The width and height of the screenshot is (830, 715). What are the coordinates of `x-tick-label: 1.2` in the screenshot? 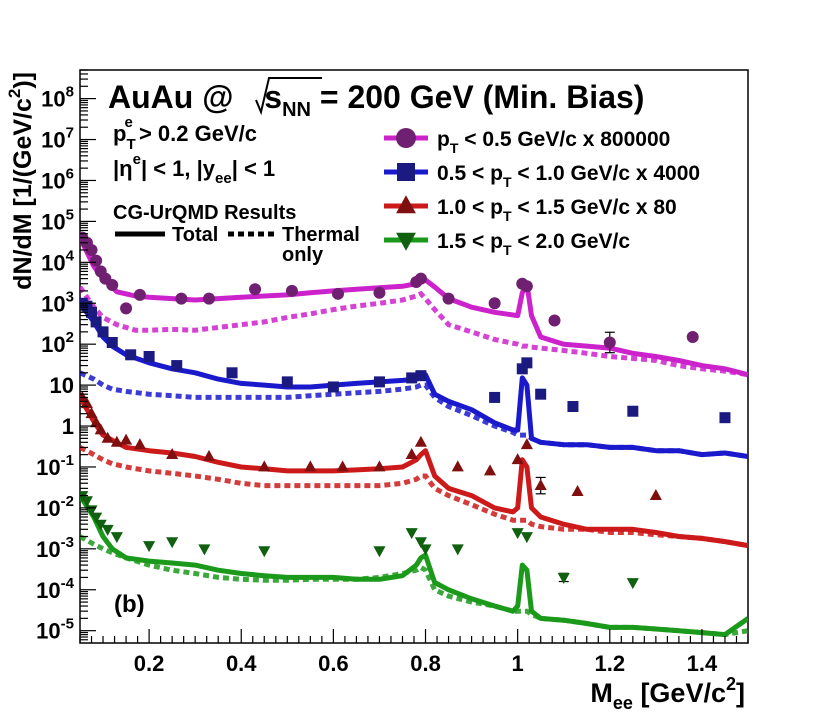 It's located at (609, 663).